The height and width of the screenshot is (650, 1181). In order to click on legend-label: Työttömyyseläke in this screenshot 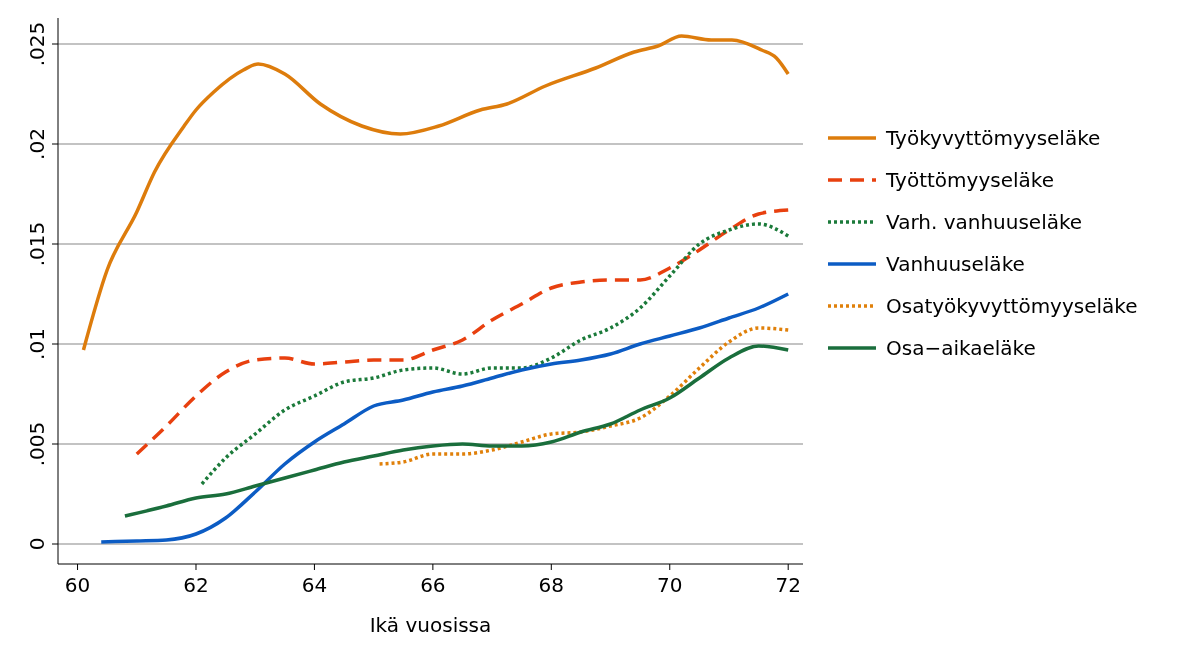, I will do `click(969, 180)`.